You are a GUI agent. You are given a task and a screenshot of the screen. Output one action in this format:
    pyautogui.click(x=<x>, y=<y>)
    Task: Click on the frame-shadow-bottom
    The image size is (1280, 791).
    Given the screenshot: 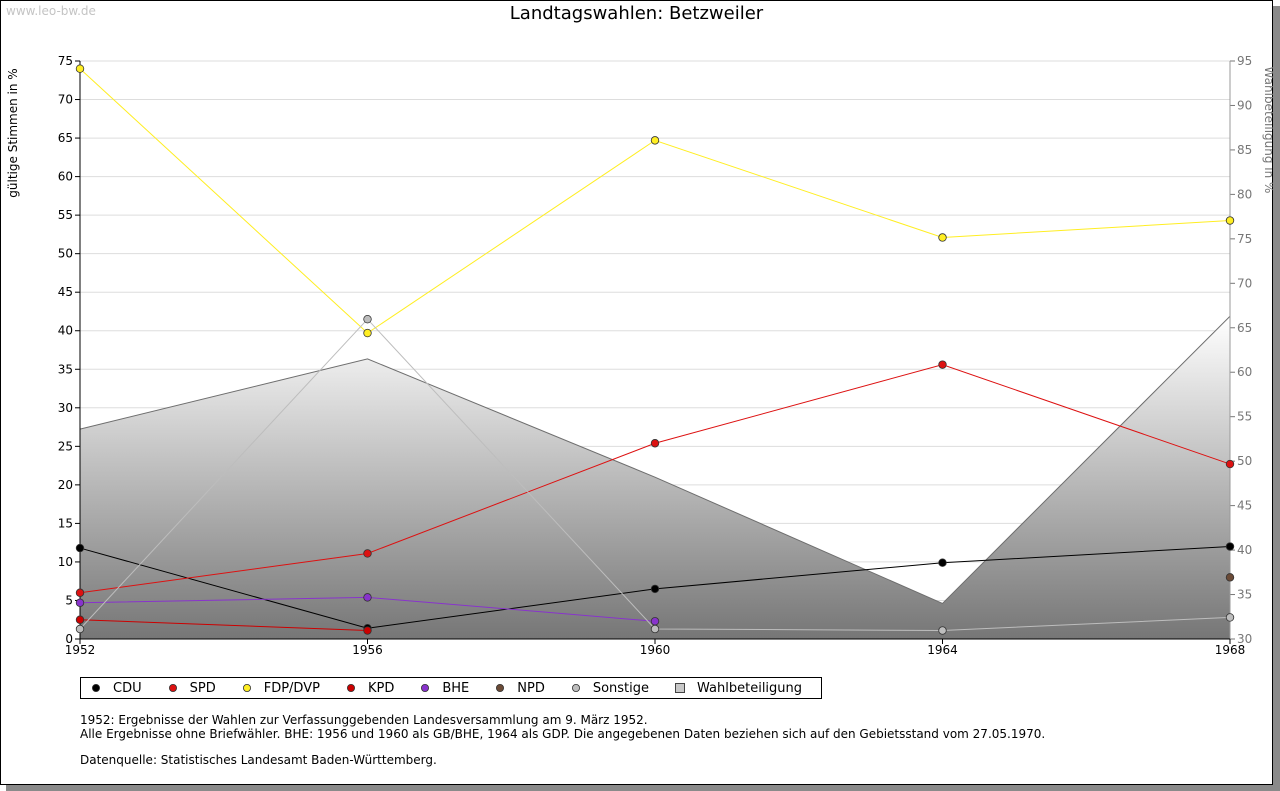 What is the action you would take?
    pyautogui.click(x=643, y=788)
    